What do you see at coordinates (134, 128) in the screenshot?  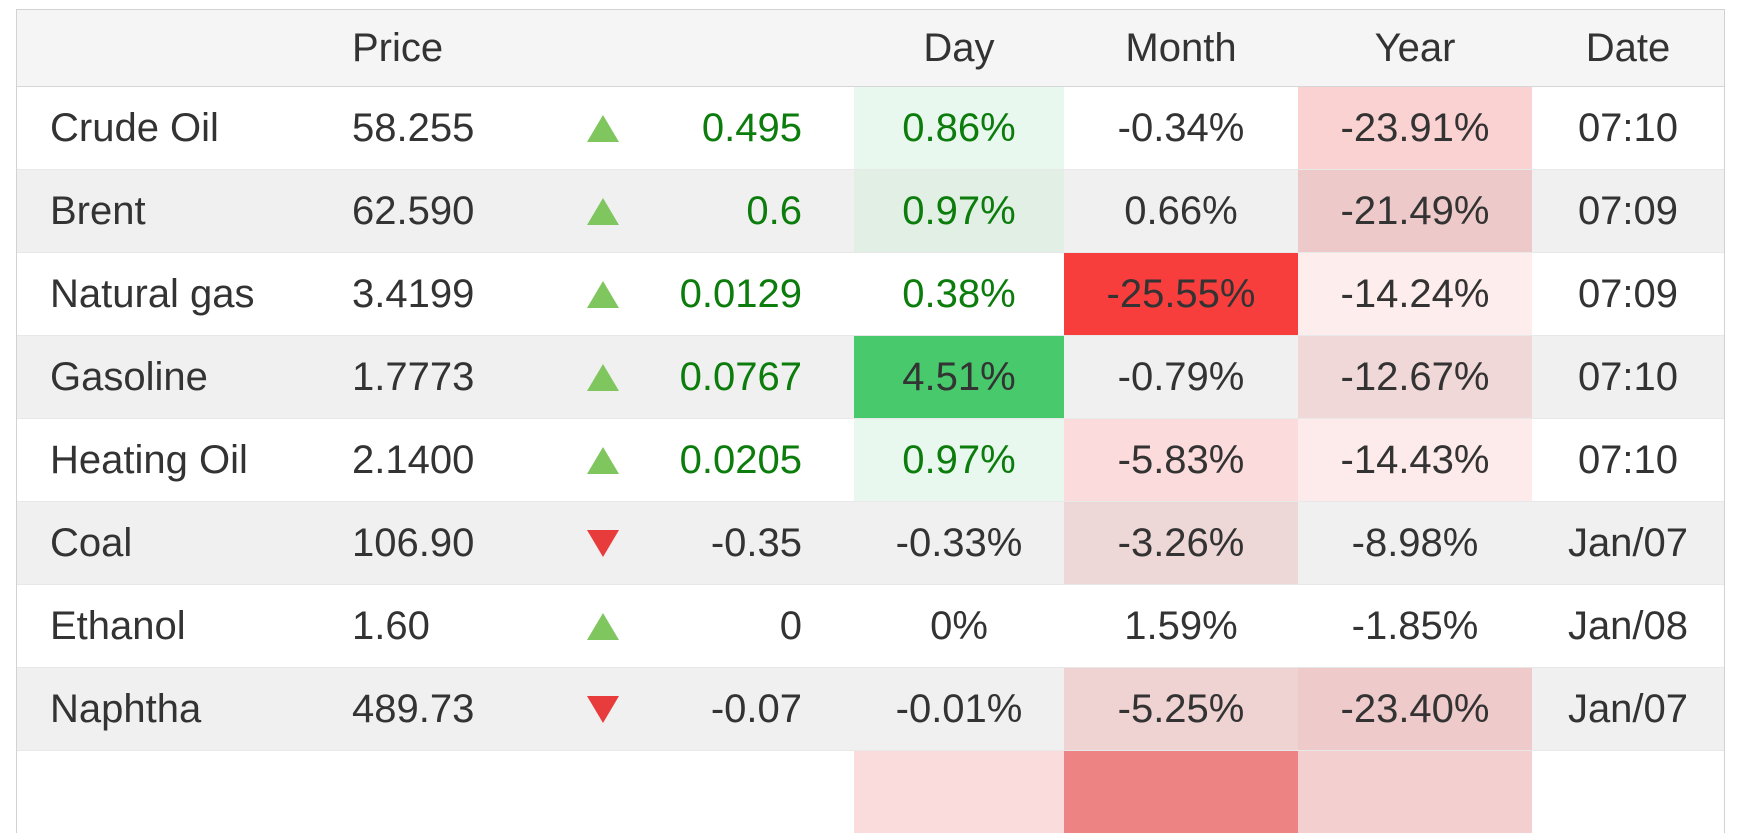 I see `commodity-name: Crude Oil` at bounding box center [134, 128].